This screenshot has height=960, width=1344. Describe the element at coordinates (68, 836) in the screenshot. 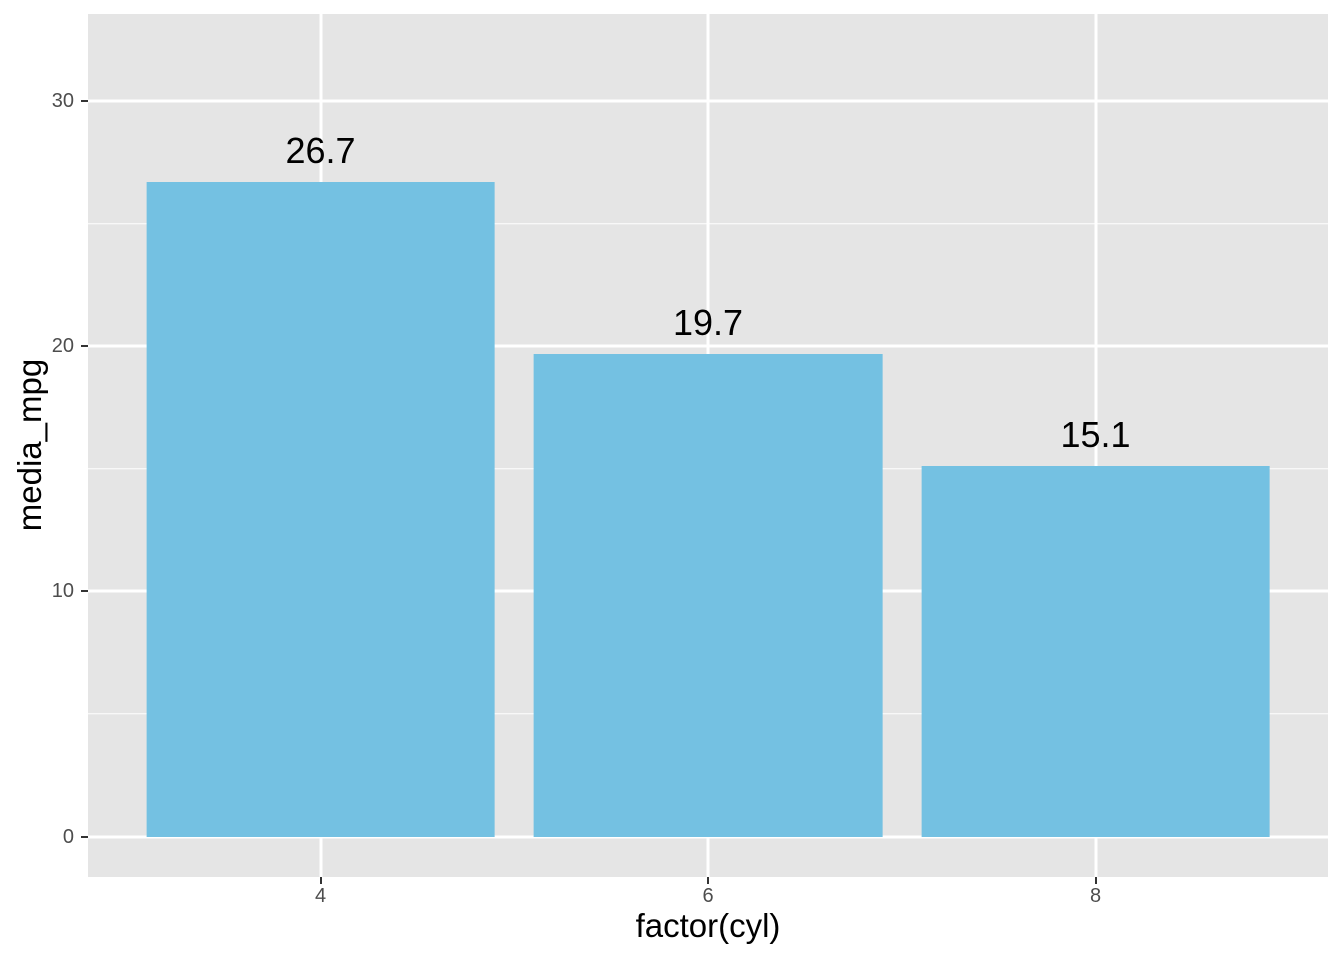

I see `y-tick-label-0: 0` at that location.